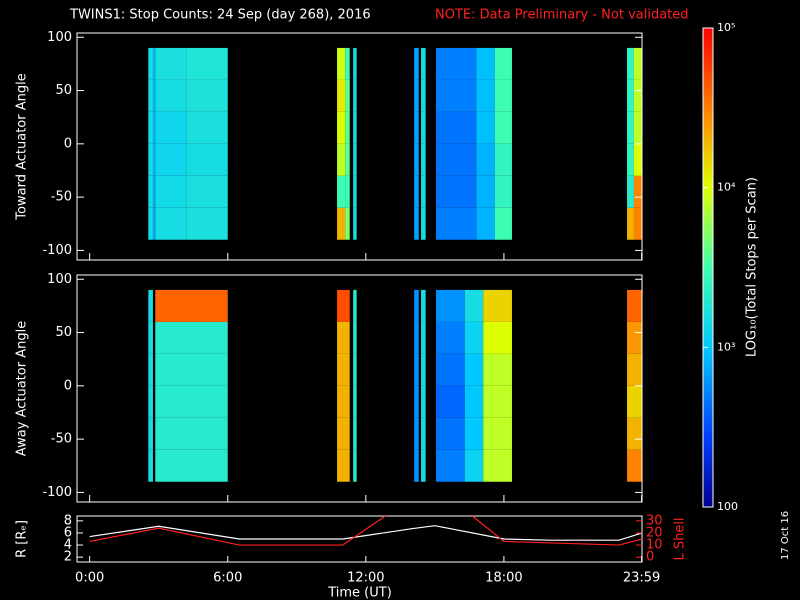 Image resolution: width=800 pixels, height=600 pixels. Describe the element at coordinates (365, 533) in the screenshot. I see `orbit-line` at that location.